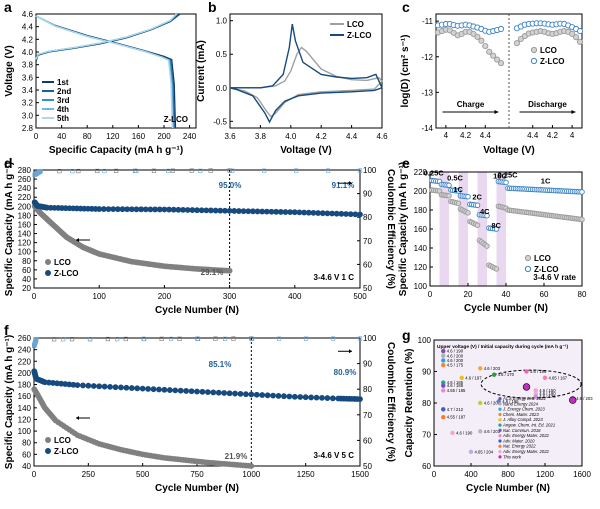  Describe the element at coordinates (582, 474) in the screenshot. I see `x-tick-label: 1600` at that location.